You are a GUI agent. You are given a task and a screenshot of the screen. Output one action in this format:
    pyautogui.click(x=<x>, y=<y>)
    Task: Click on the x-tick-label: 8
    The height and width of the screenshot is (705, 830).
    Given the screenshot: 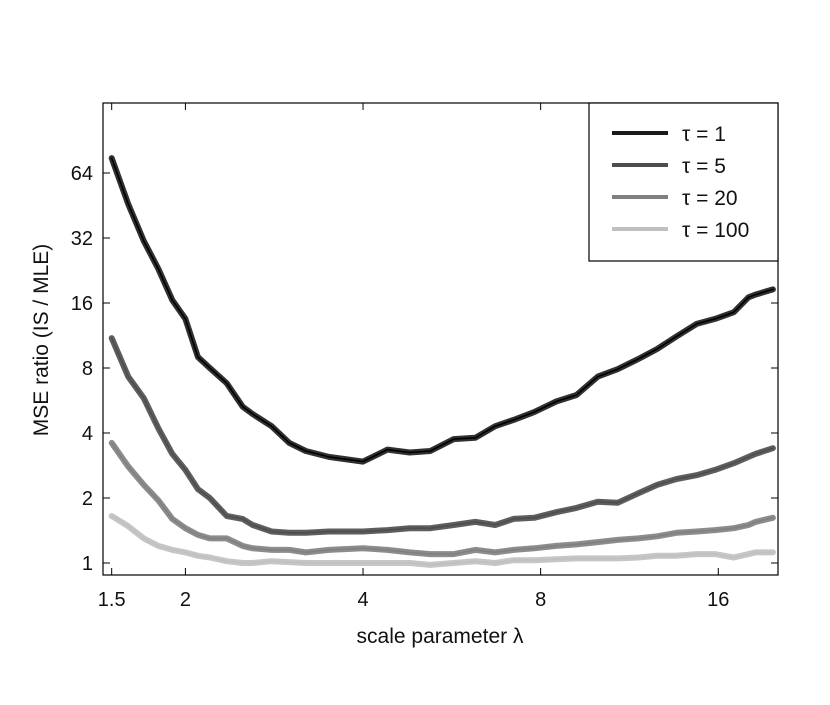 What is the action you would take?
    pyautogui.click(x=540, y=600)
    